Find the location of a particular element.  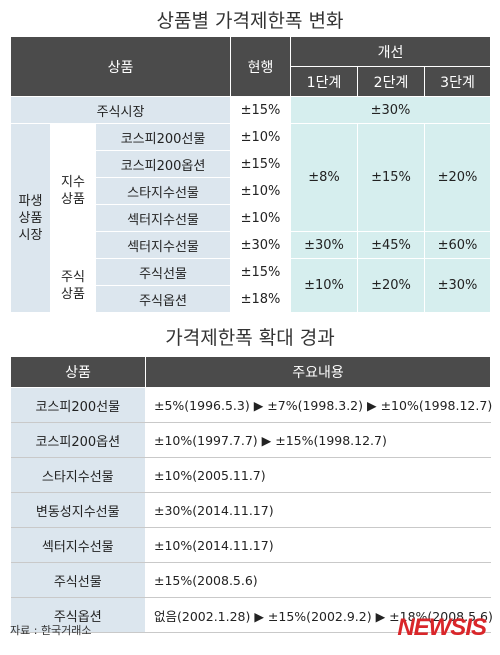

table-title: 가격제한폭 확대 경과 is located at coordinates (250, 338).